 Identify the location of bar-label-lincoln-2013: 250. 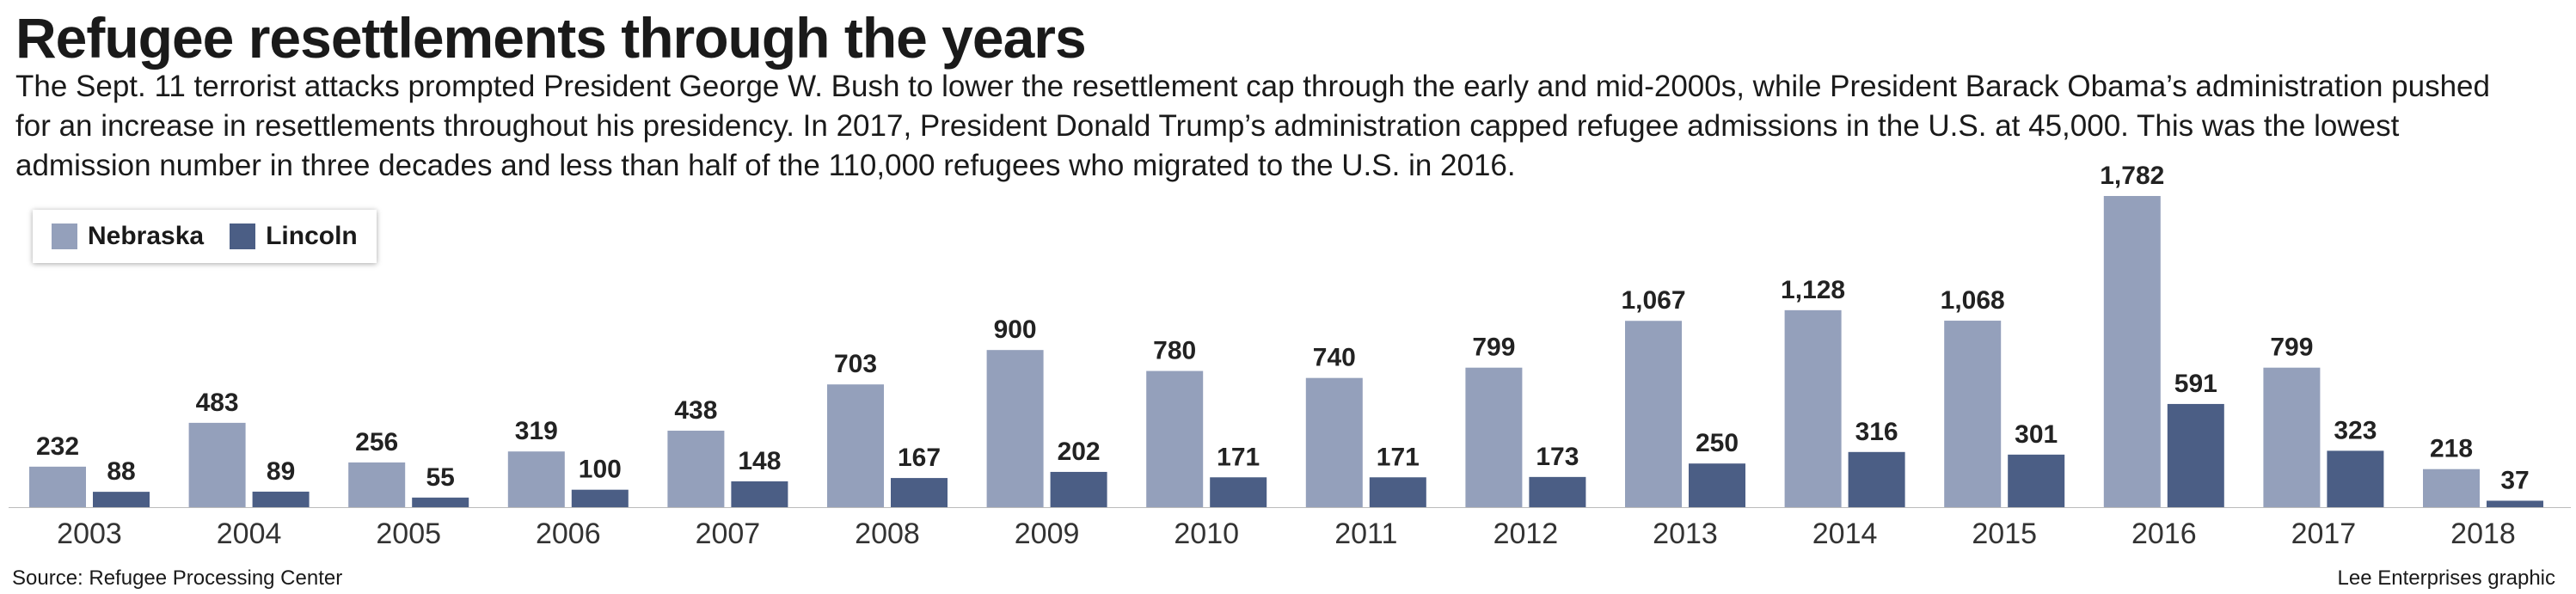
(1717, 443).